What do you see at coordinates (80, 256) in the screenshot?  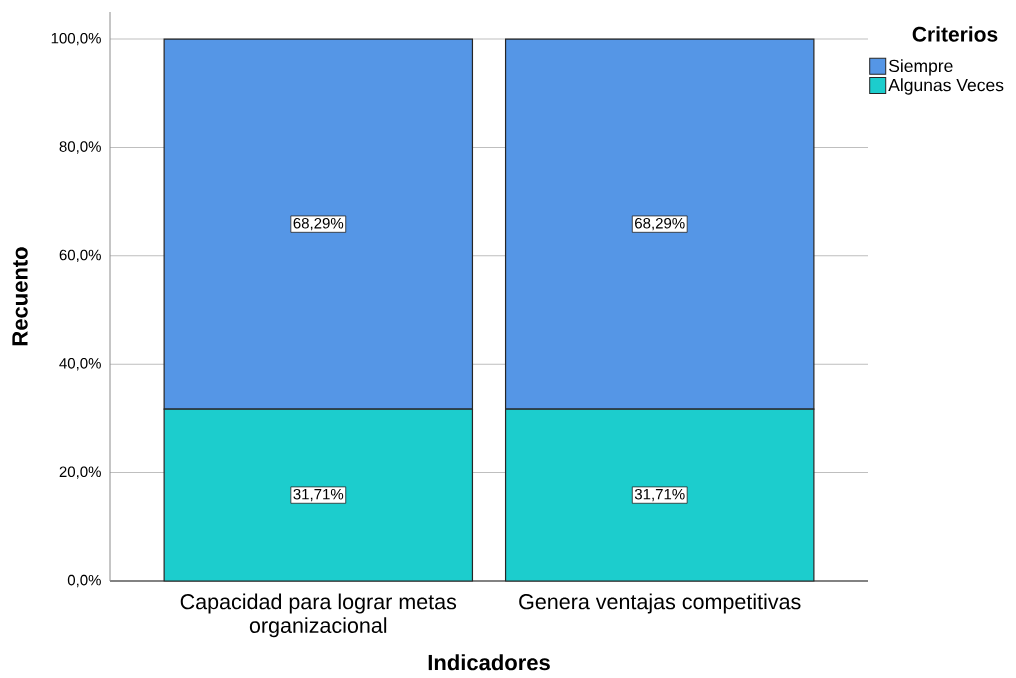 I see `y-tick-label: 60,0%` at bounding box center [80, 256].